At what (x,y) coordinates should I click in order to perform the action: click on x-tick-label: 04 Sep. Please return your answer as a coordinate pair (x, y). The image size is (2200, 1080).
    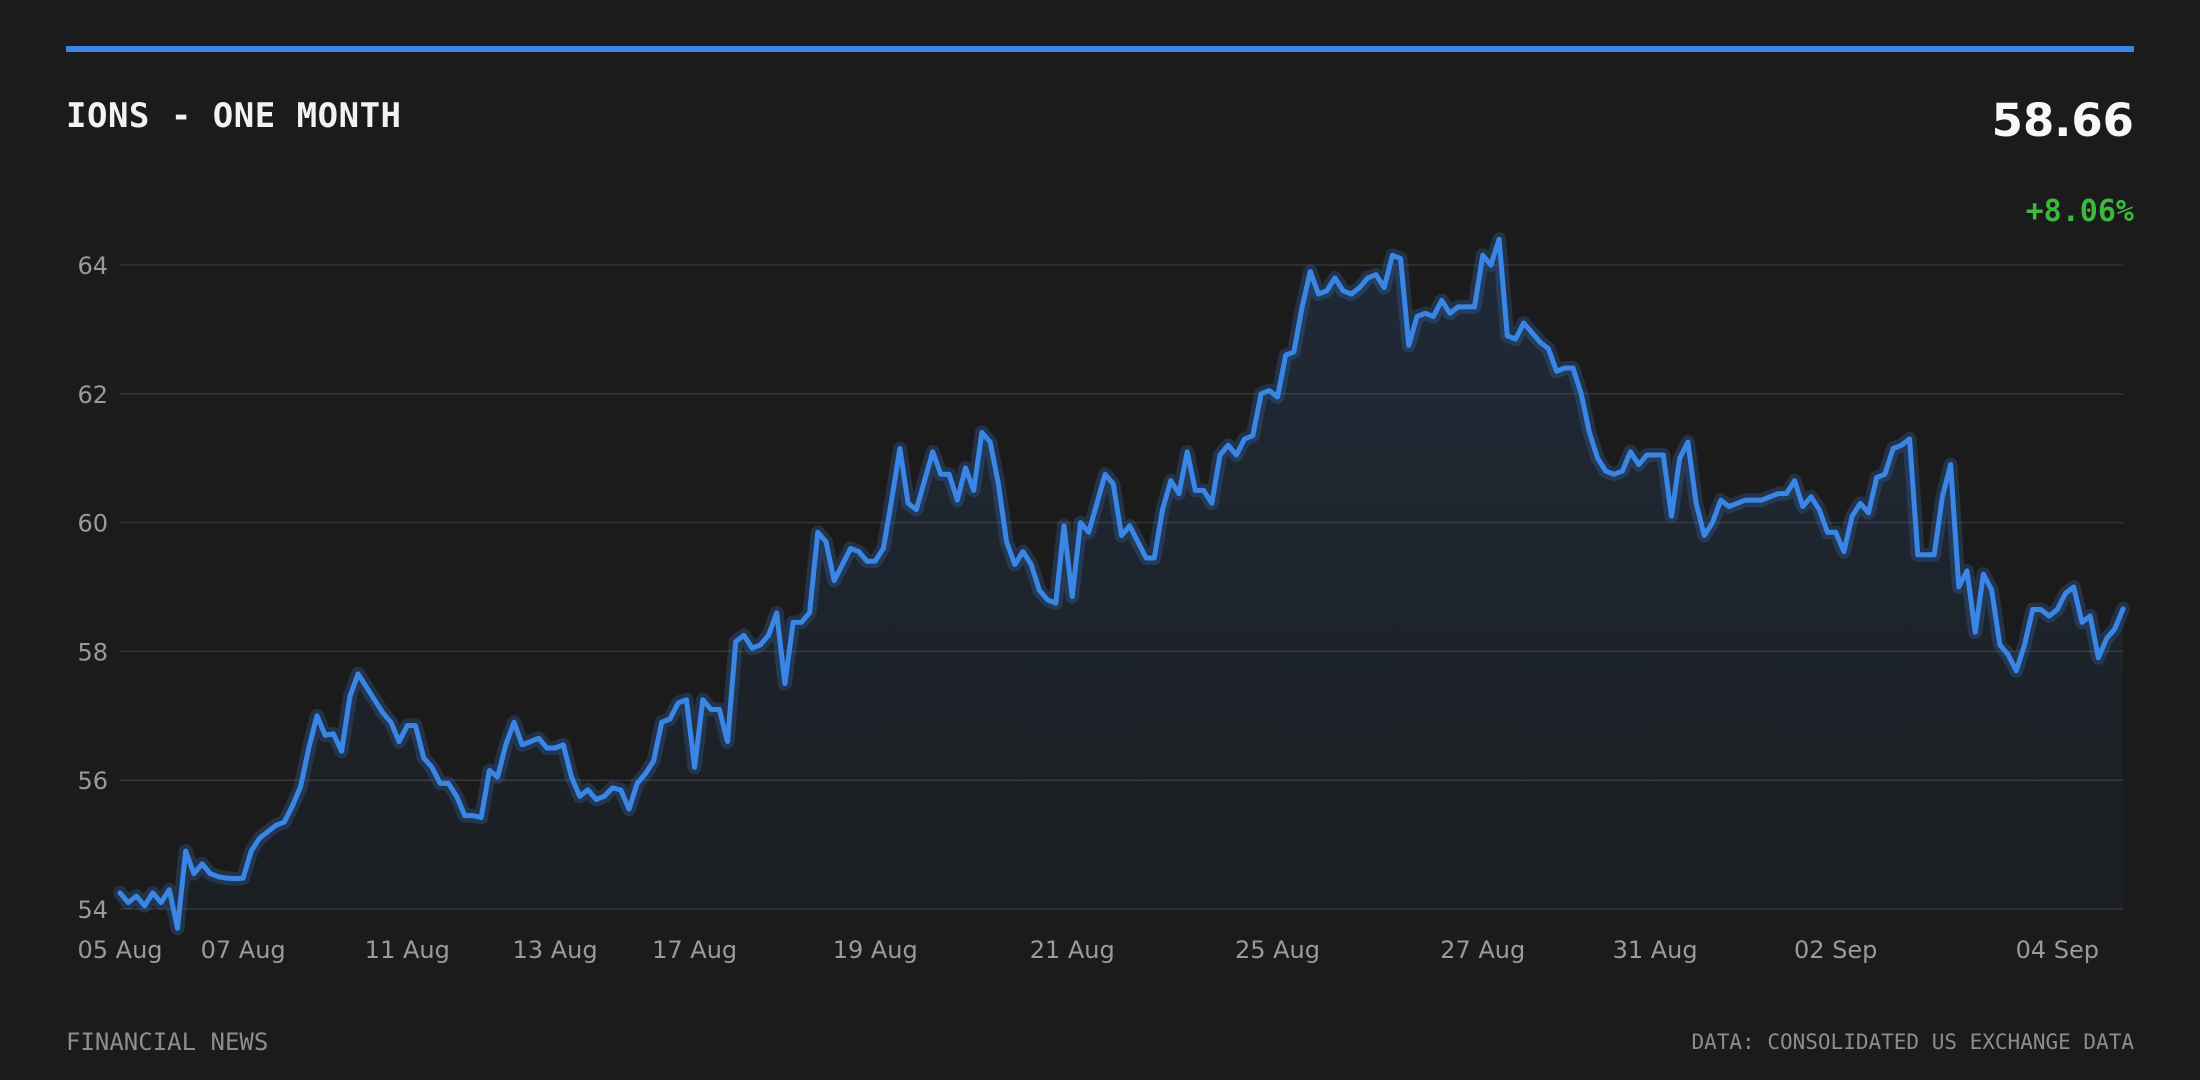
    Looking at the image, I should click on (2057, 950).